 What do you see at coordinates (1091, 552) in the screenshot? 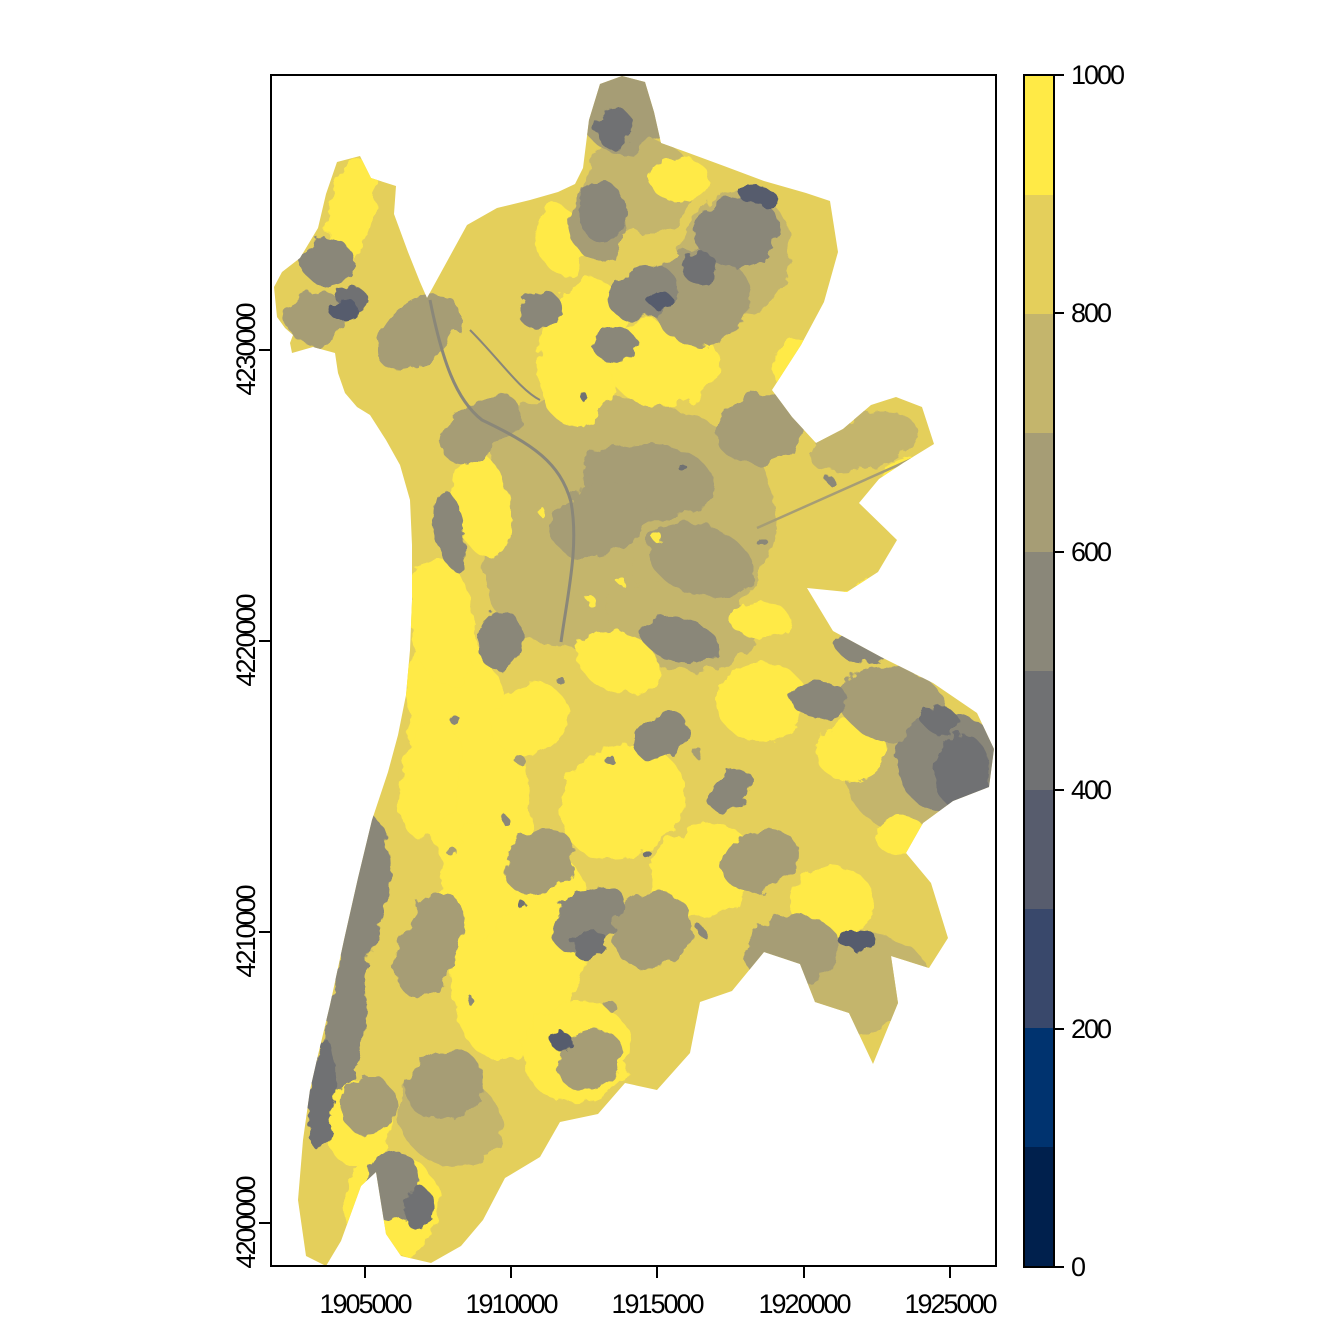
I see `colorbar-tick-label: 600` at bounding box center [1091, 552].